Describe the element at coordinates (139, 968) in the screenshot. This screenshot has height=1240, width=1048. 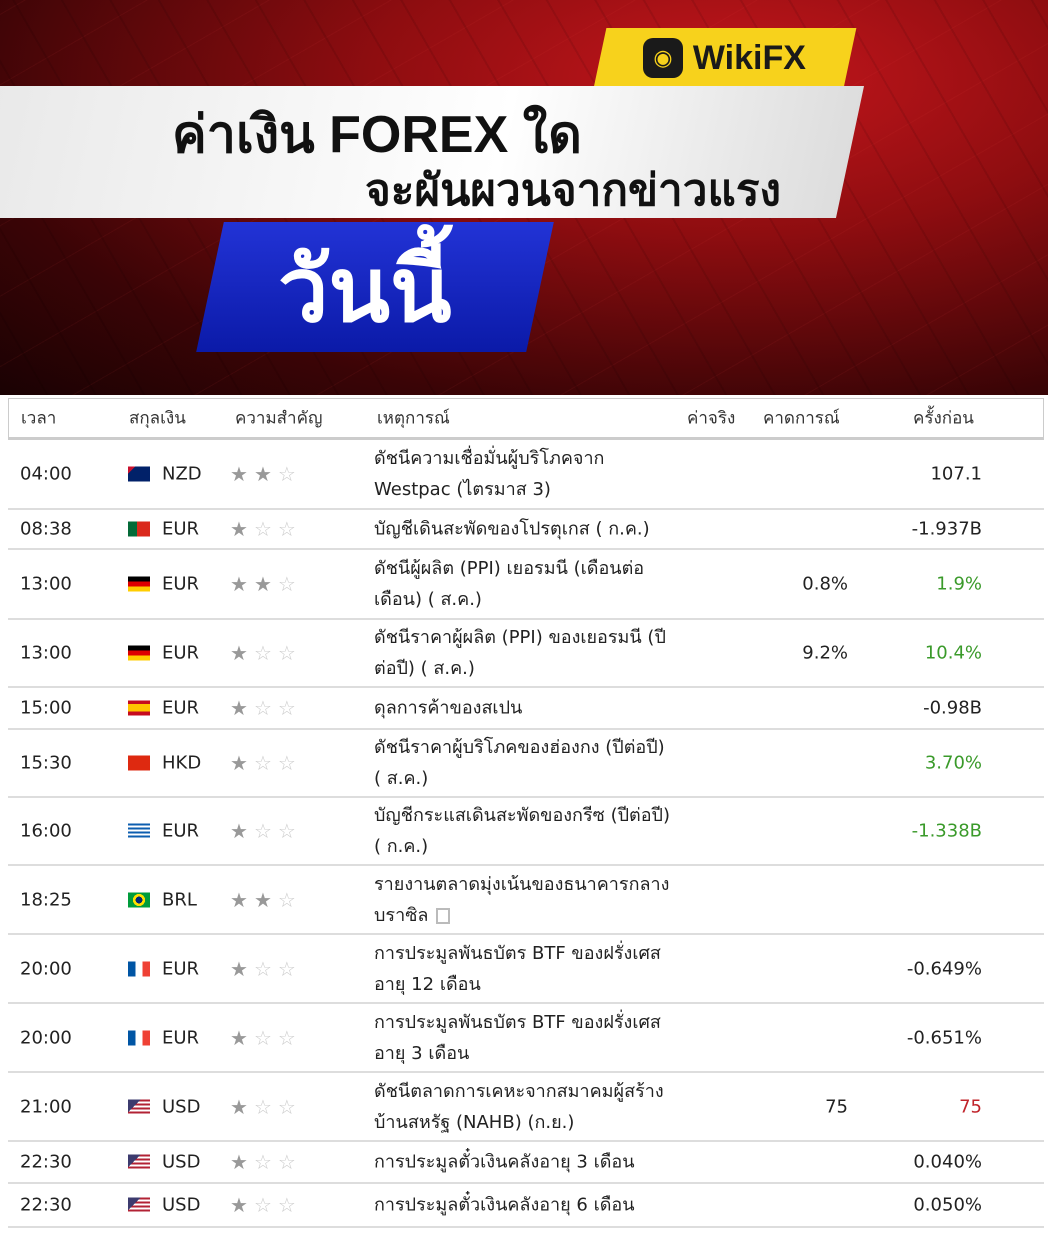
I see `flag-fr-icon` at that location.